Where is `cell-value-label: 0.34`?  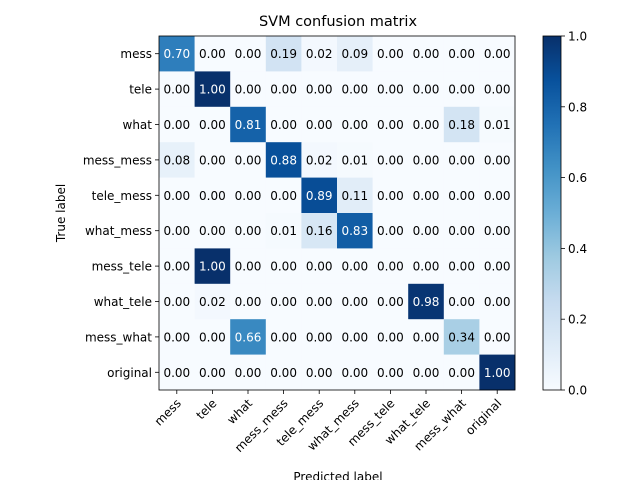
cell-value-label: 0.34 is located at coordinates (461, 337).